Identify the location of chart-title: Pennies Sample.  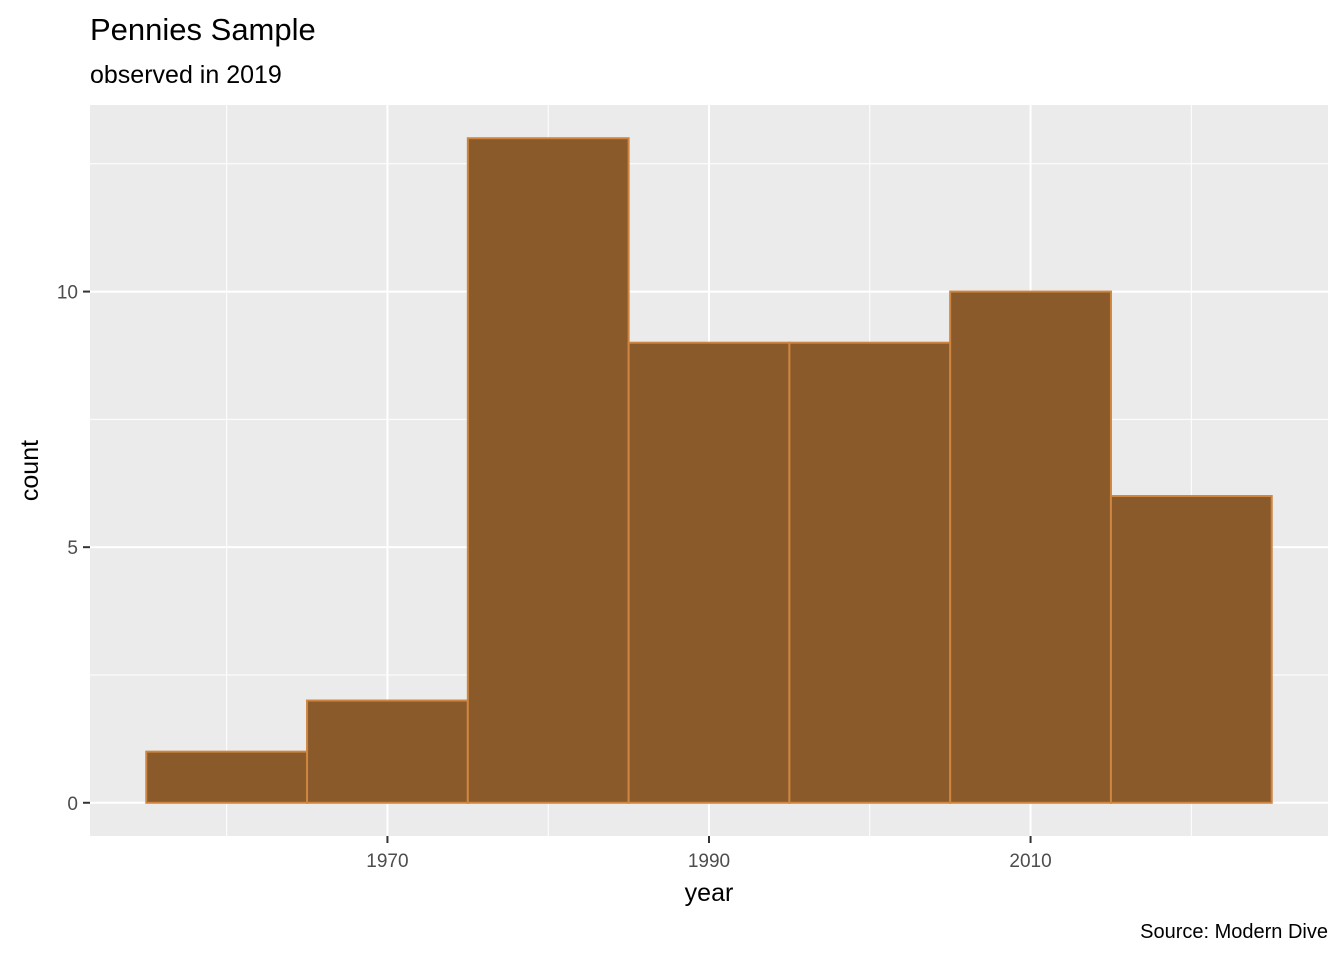
(203, 29).